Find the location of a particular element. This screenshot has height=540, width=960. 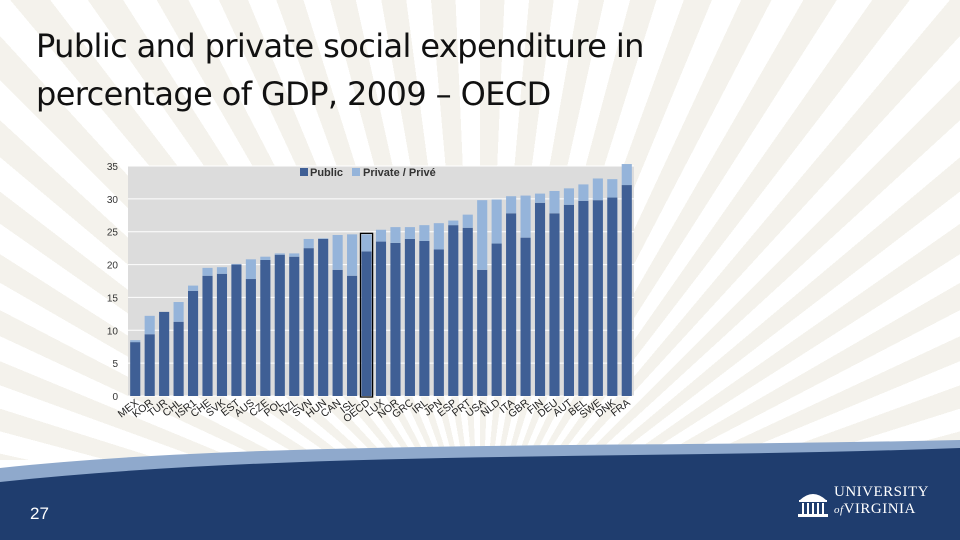

logo-line-2: ofVIRGINIA is located at coordinates (875, 509).